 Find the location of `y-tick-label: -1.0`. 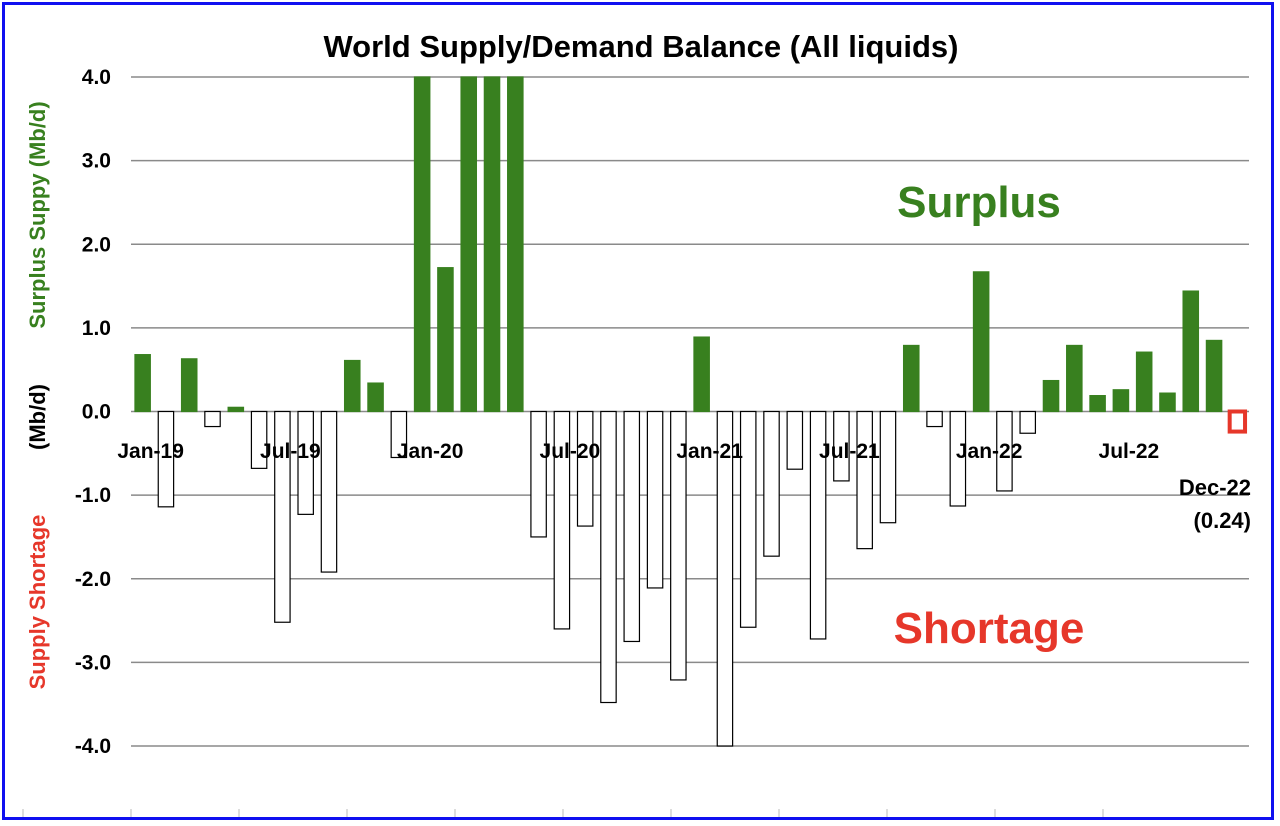

y-tick-label: -1.0 is located at coordinates (93, 495).